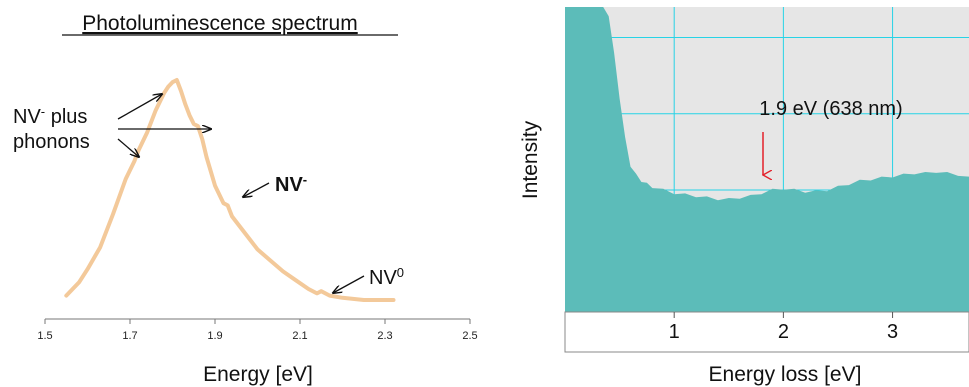  Describe the element at coordinates (128, 147) in the screenshot. I see `arrow-to-pl-lower-shoulder` at that location.